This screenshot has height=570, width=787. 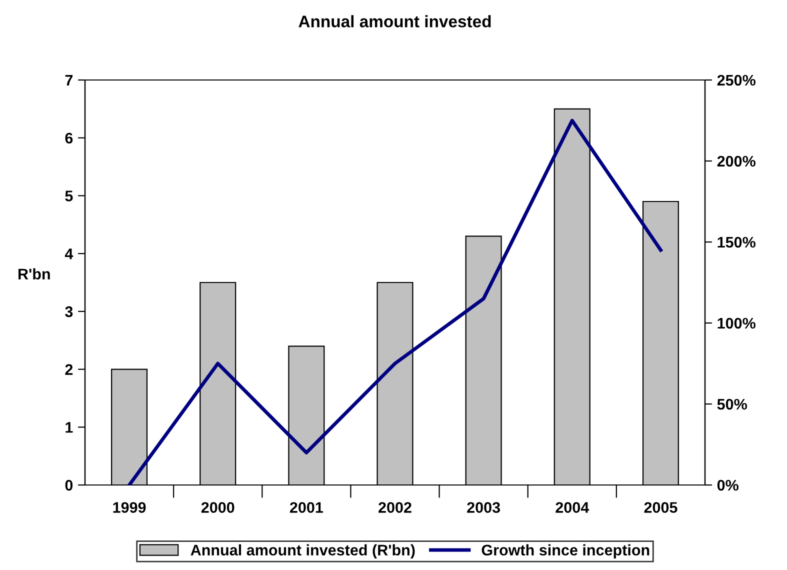 What do you see at coordinates (737, 242) in the screenshot?
I see `y2-tick-label: 150%` at bounding box center [737, 242].